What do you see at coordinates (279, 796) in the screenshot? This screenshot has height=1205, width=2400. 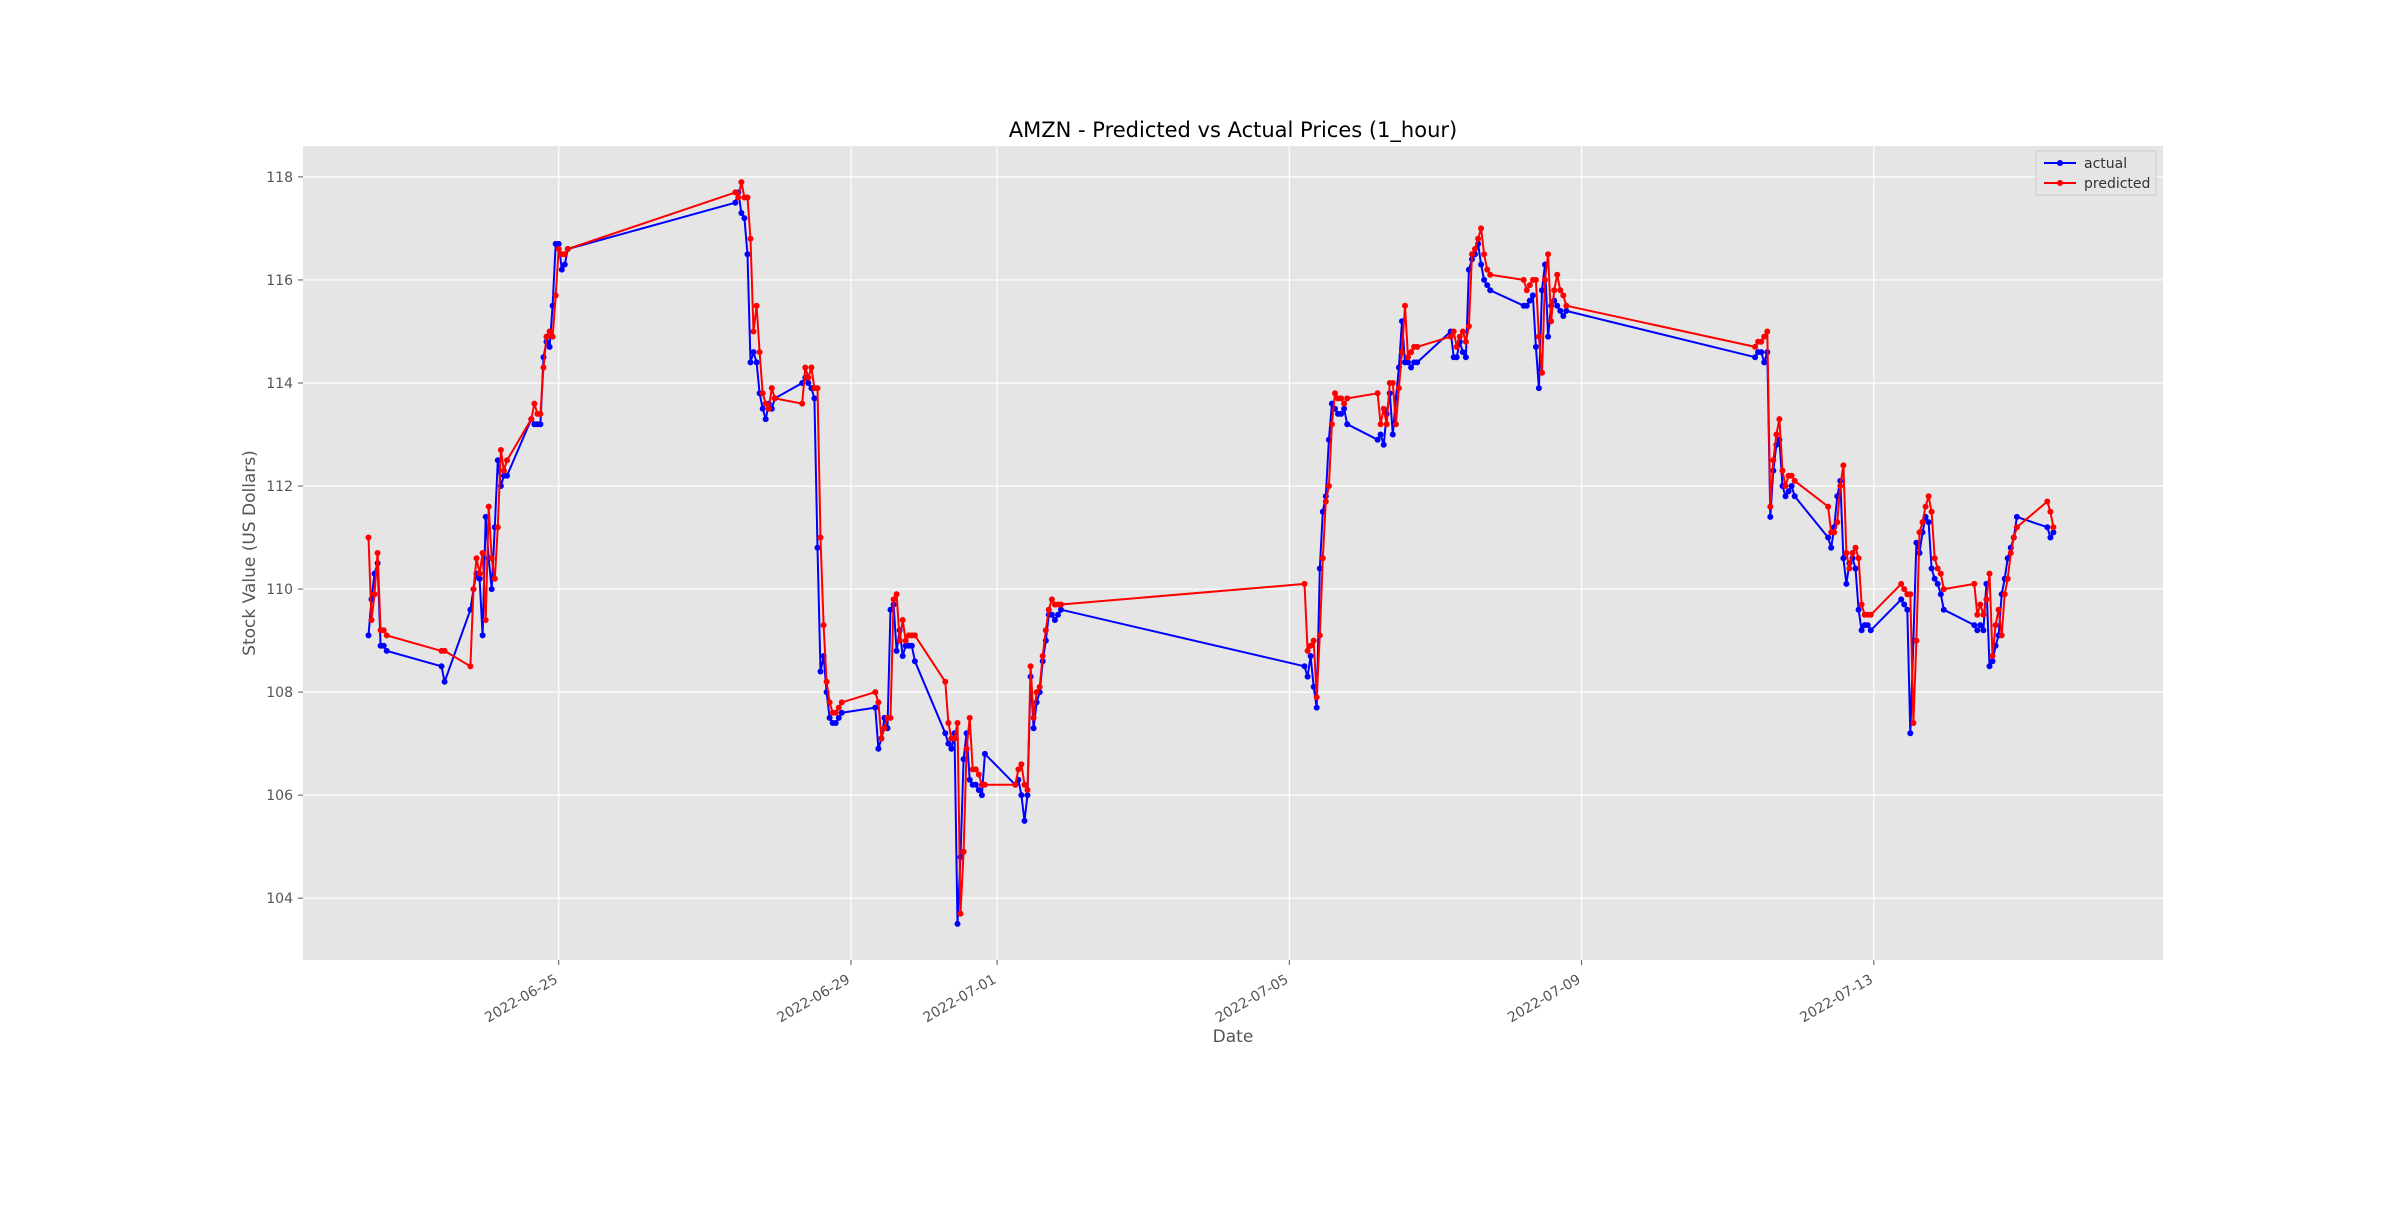 I see `y-tick-label: 106` at bounding box center [279, 796].